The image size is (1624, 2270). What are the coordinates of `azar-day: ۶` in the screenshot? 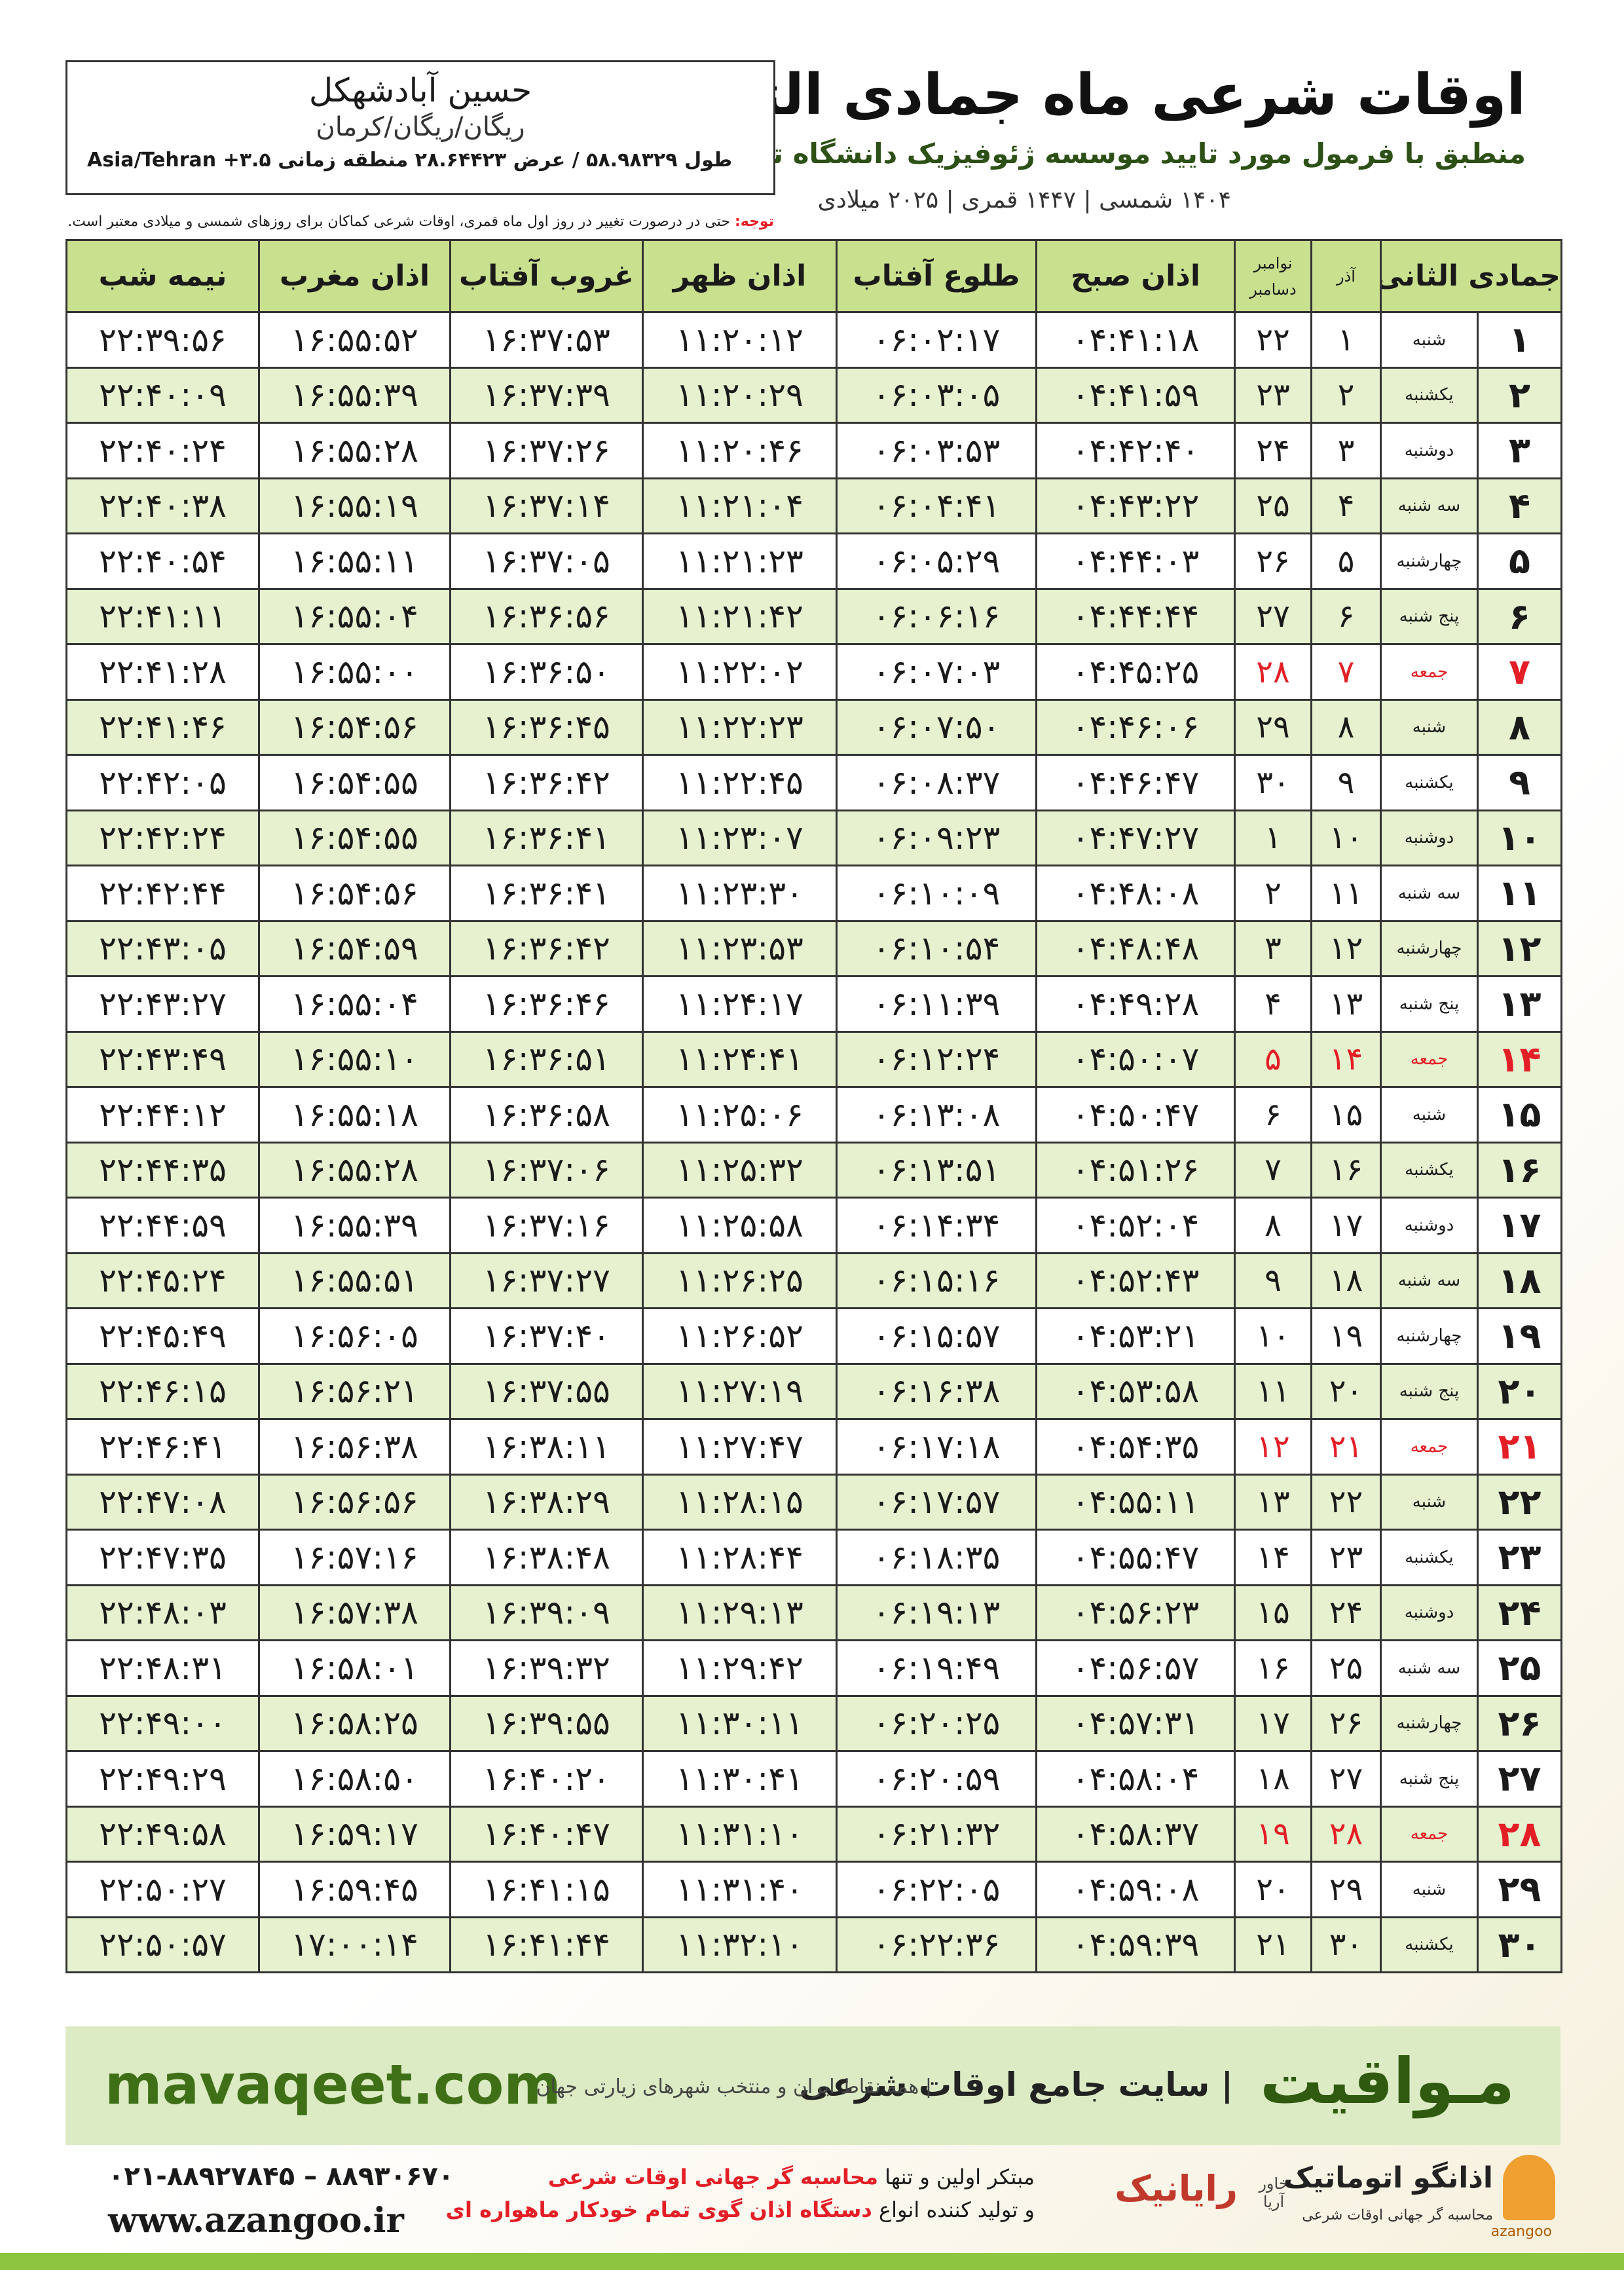 It's located at (1346, 616).